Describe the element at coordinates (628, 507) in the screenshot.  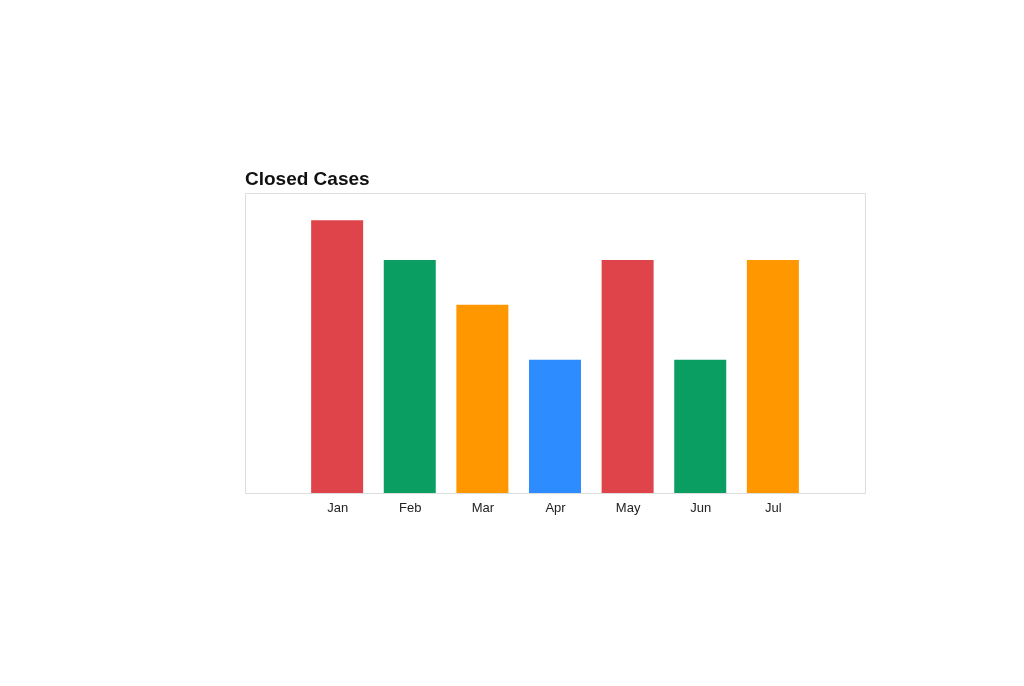
I see `x-tick-label: May` at that location.